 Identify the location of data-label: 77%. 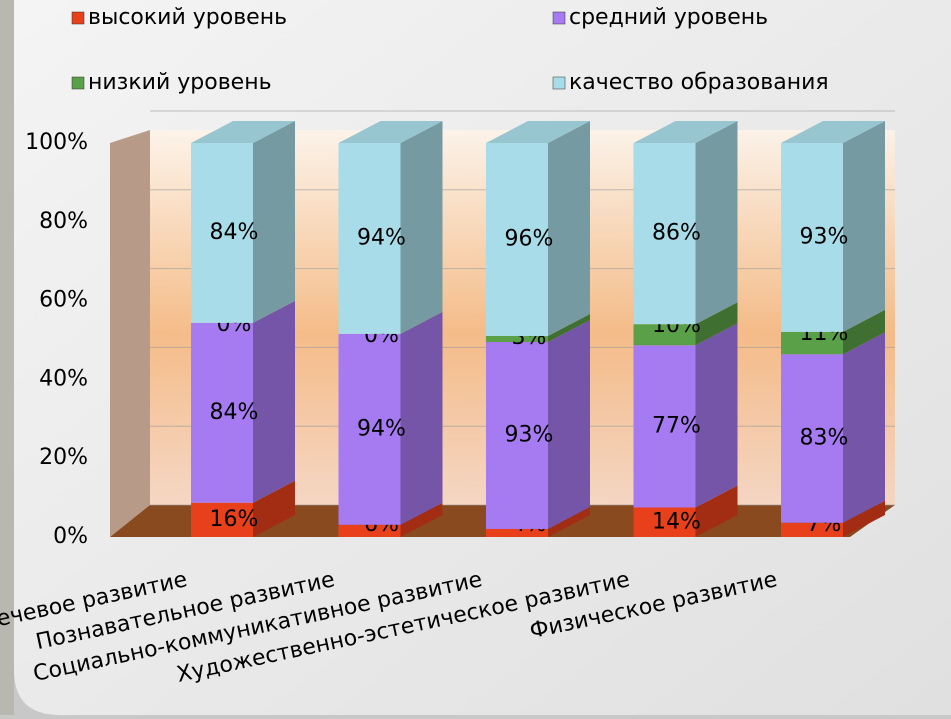
(676, 425).